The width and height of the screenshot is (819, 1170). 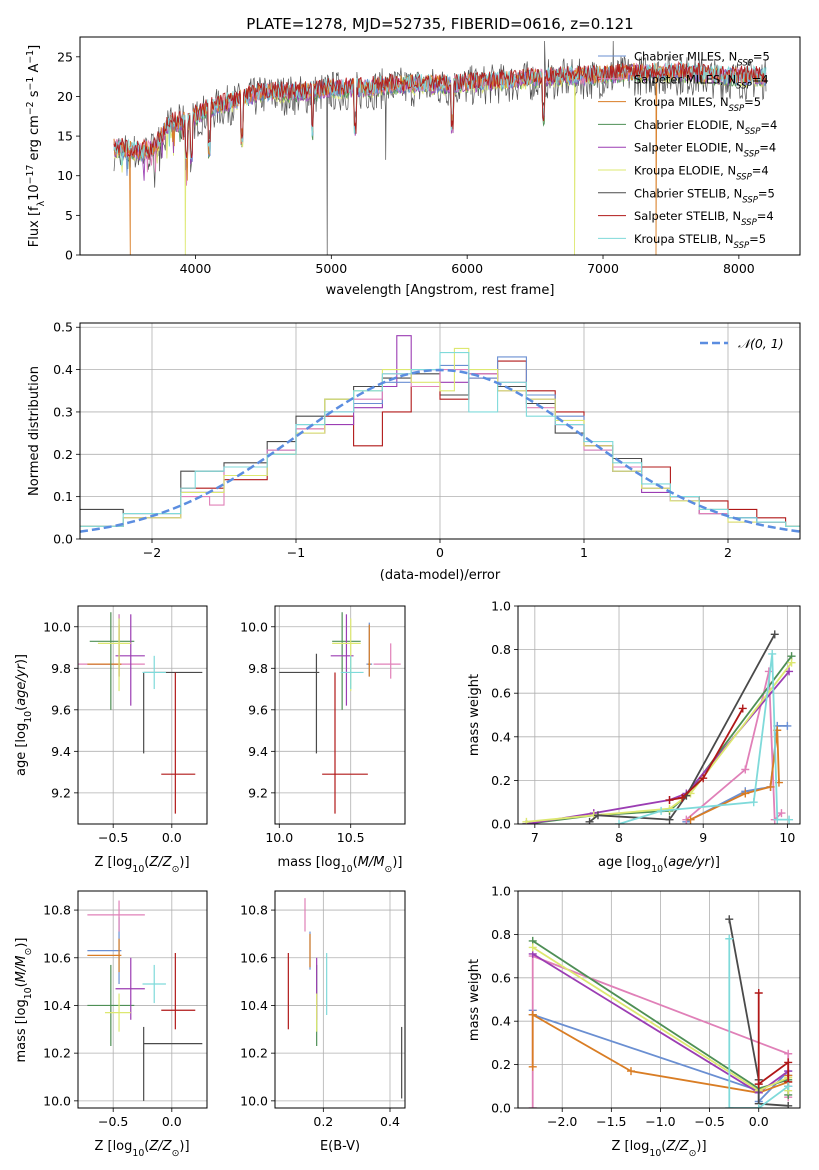 I want to click on y-tick-label: 25, so click(x=65, y=56).